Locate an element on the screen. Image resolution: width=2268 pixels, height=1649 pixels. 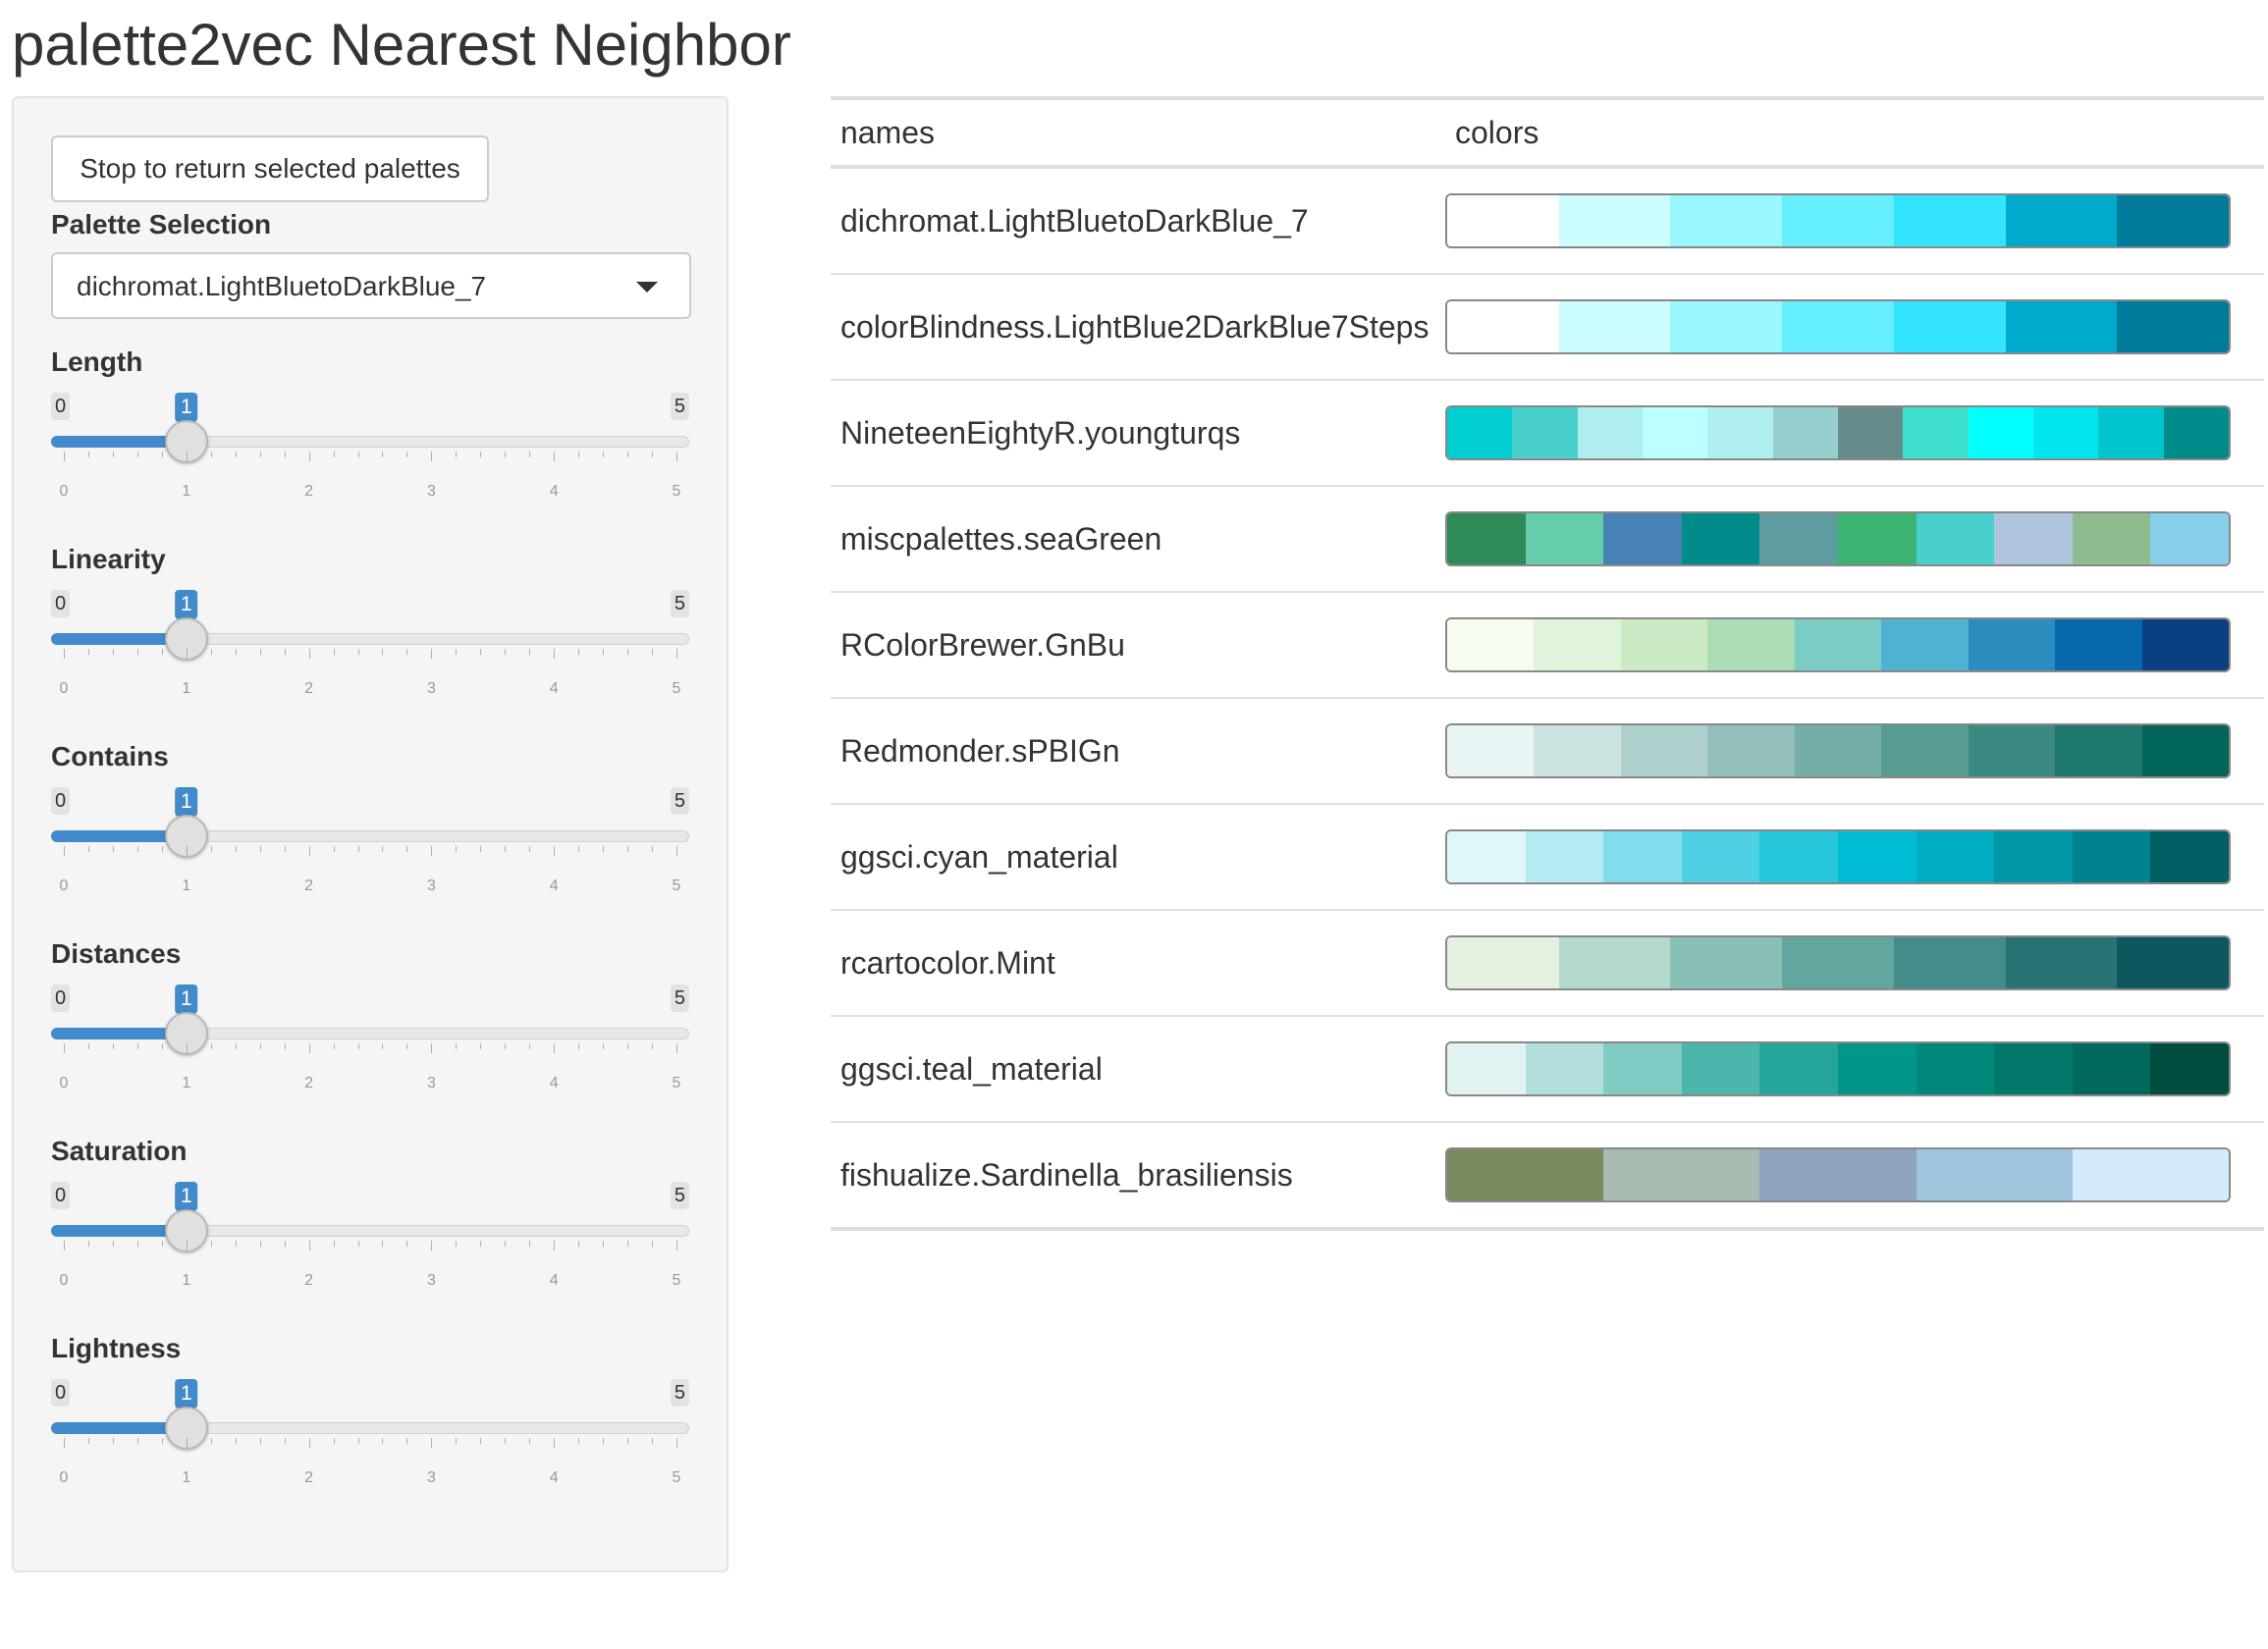
palette-name-cell: dichromat.LightBluetoDarkBlue_7 is located at coordinates (1138, 221).